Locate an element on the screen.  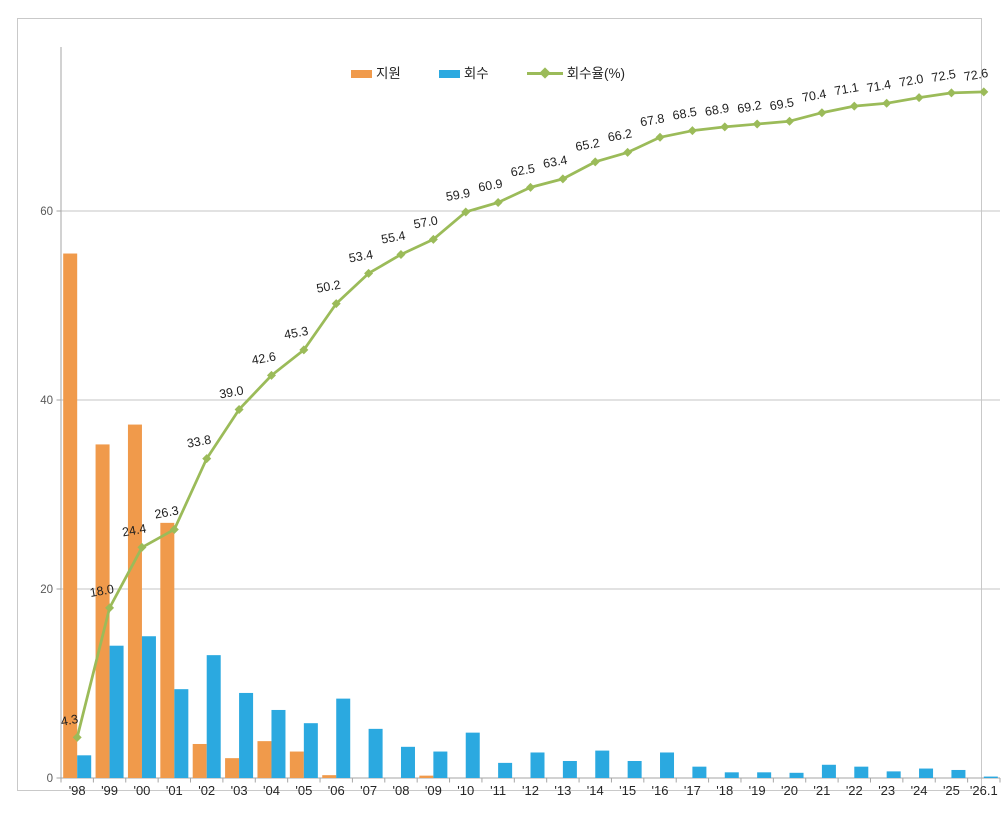
x-axis-label: '26.1 is located at coordinates (984, 790).